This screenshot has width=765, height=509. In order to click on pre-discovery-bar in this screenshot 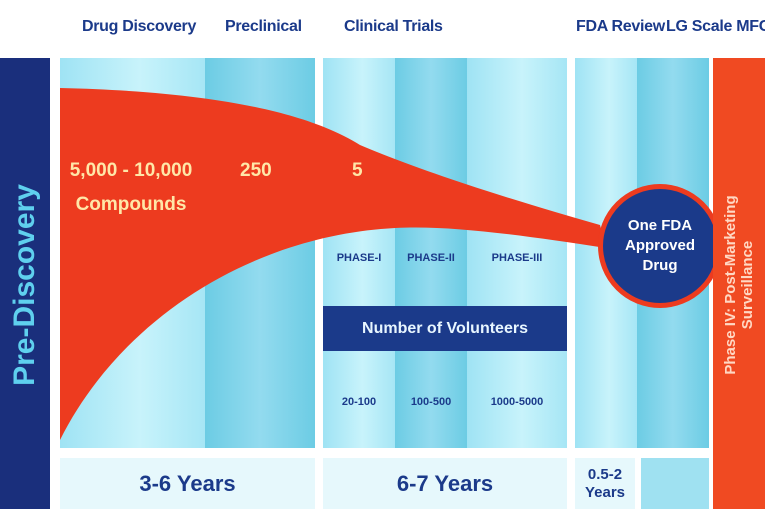, I will do `click(25, 283)`.